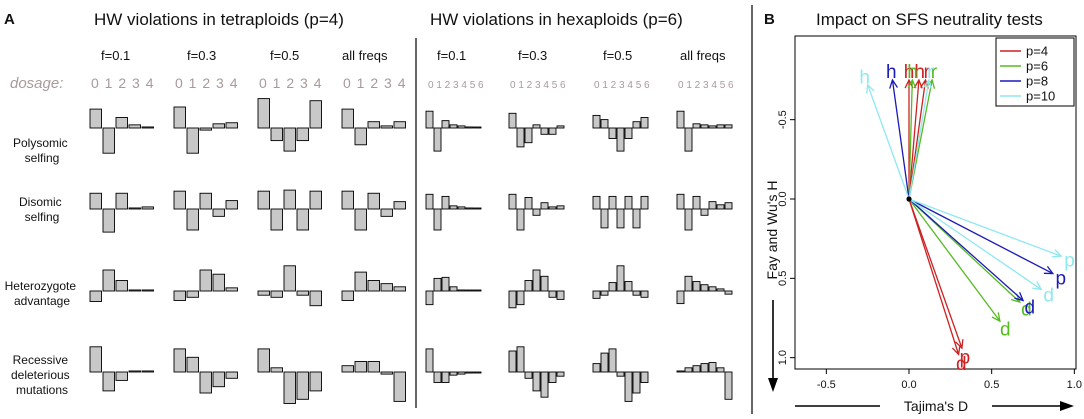 The height and width of the screenshot is (419, 1084). What do you see at coordinates (375, 83) in the screenshot?
I see `dosage-numbers: 0 1 2 3 4` at bounding box center [375, 83].